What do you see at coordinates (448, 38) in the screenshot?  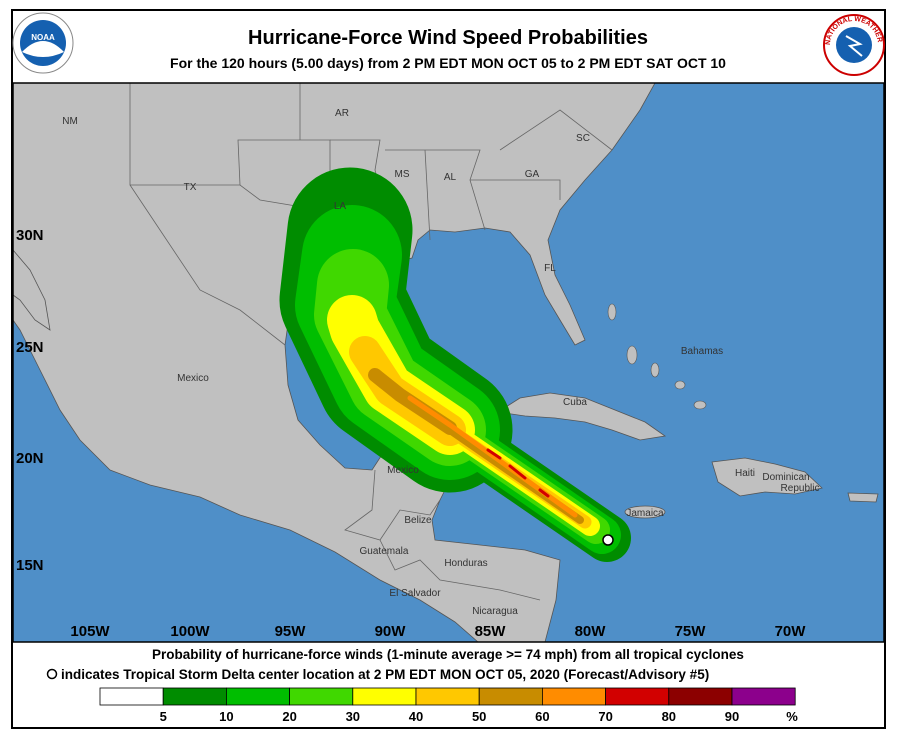 I see `title: Hurricane-Force Wind Speed Probabilities` at bounding box center [448, 38].